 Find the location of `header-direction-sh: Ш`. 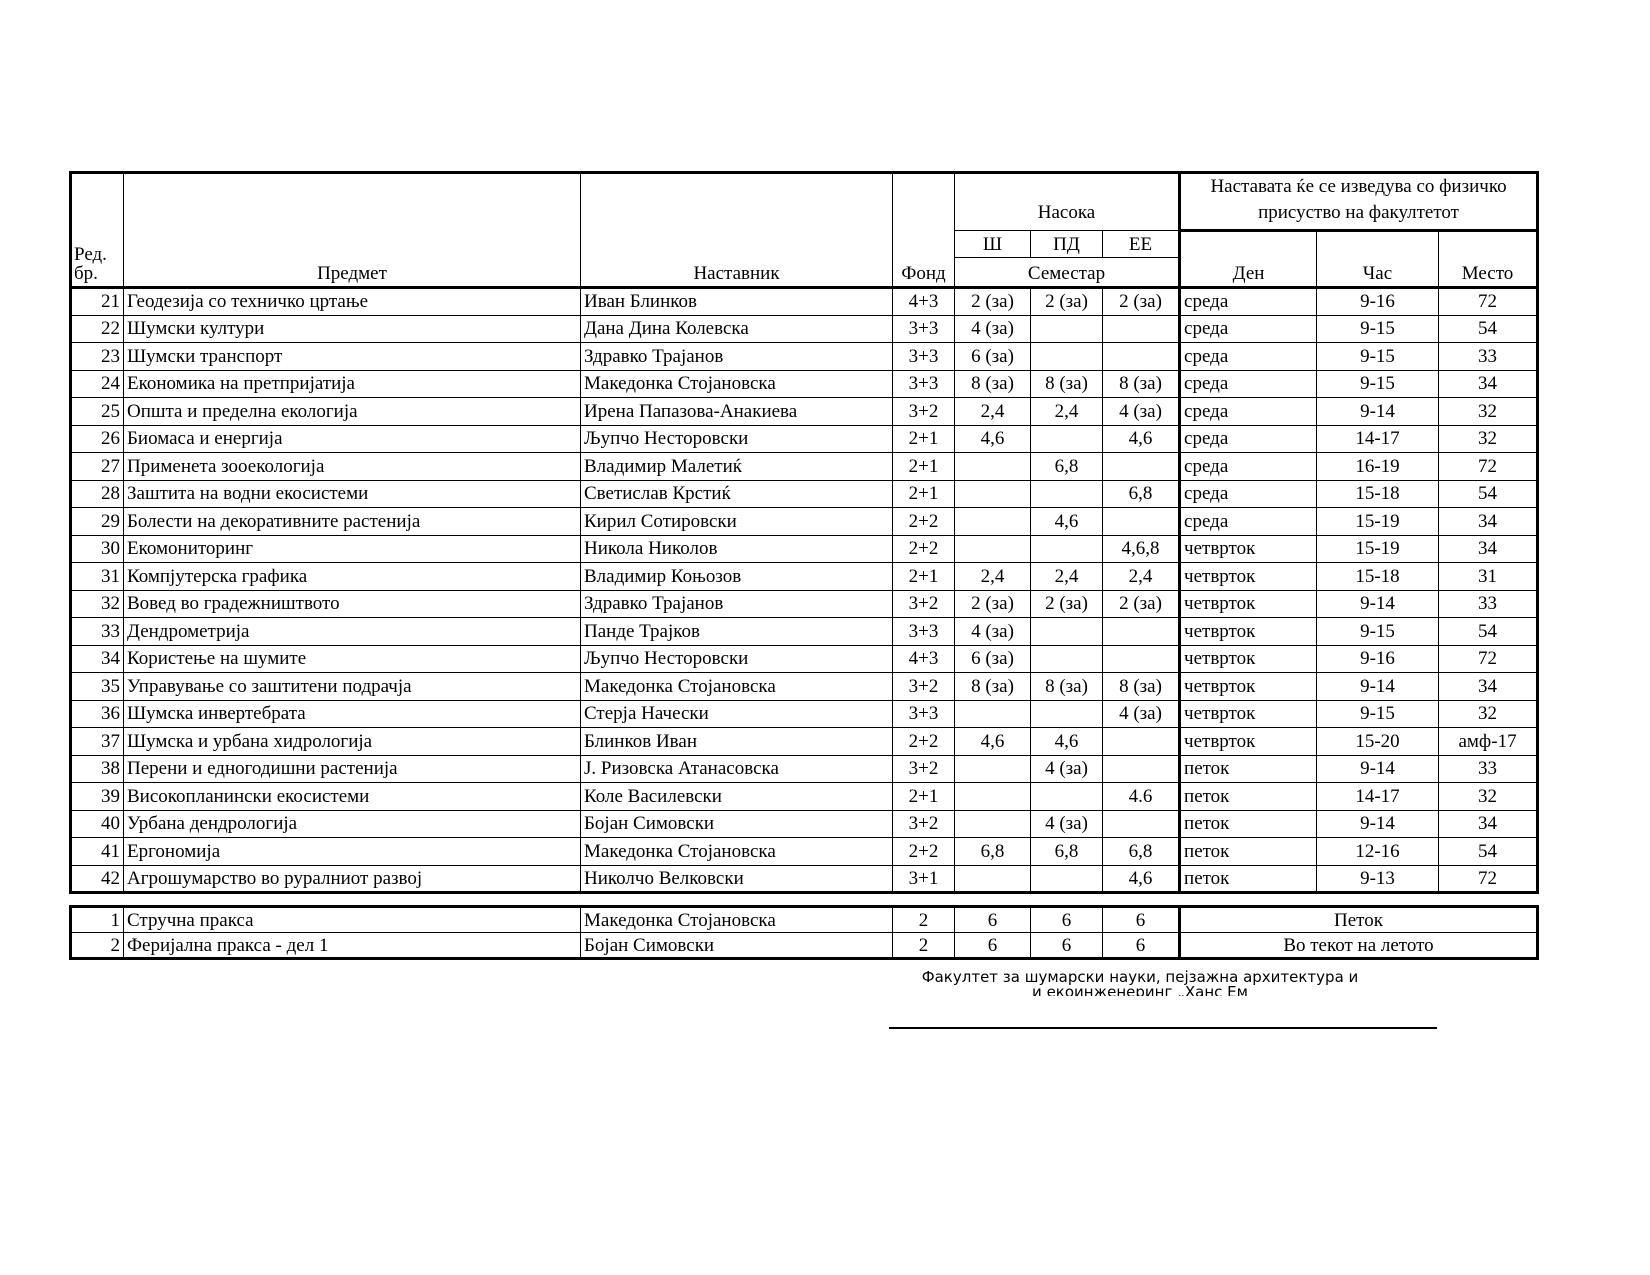

header-direction-sh: Ш is located at coordinates (992, 244).